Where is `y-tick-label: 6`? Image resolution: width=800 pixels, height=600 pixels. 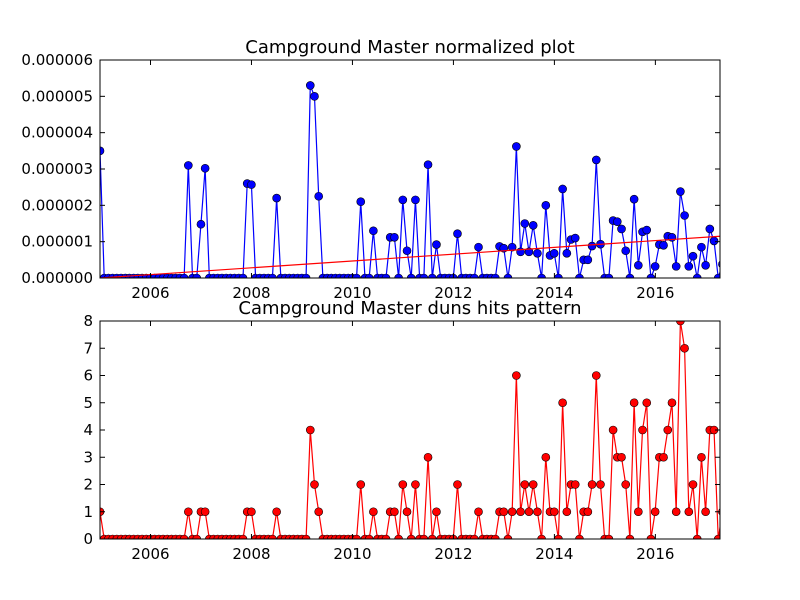 y-tick-label: 6 is located at coordinates (88, 376).